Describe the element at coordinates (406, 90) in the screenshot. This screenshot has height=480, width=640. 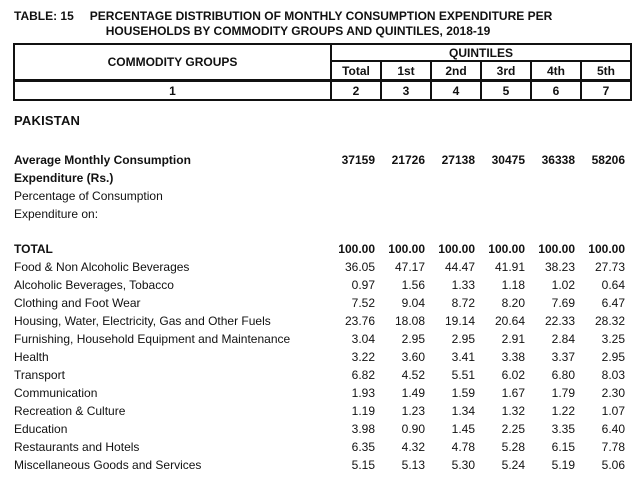
I see `col-number-3: 3` at that location.